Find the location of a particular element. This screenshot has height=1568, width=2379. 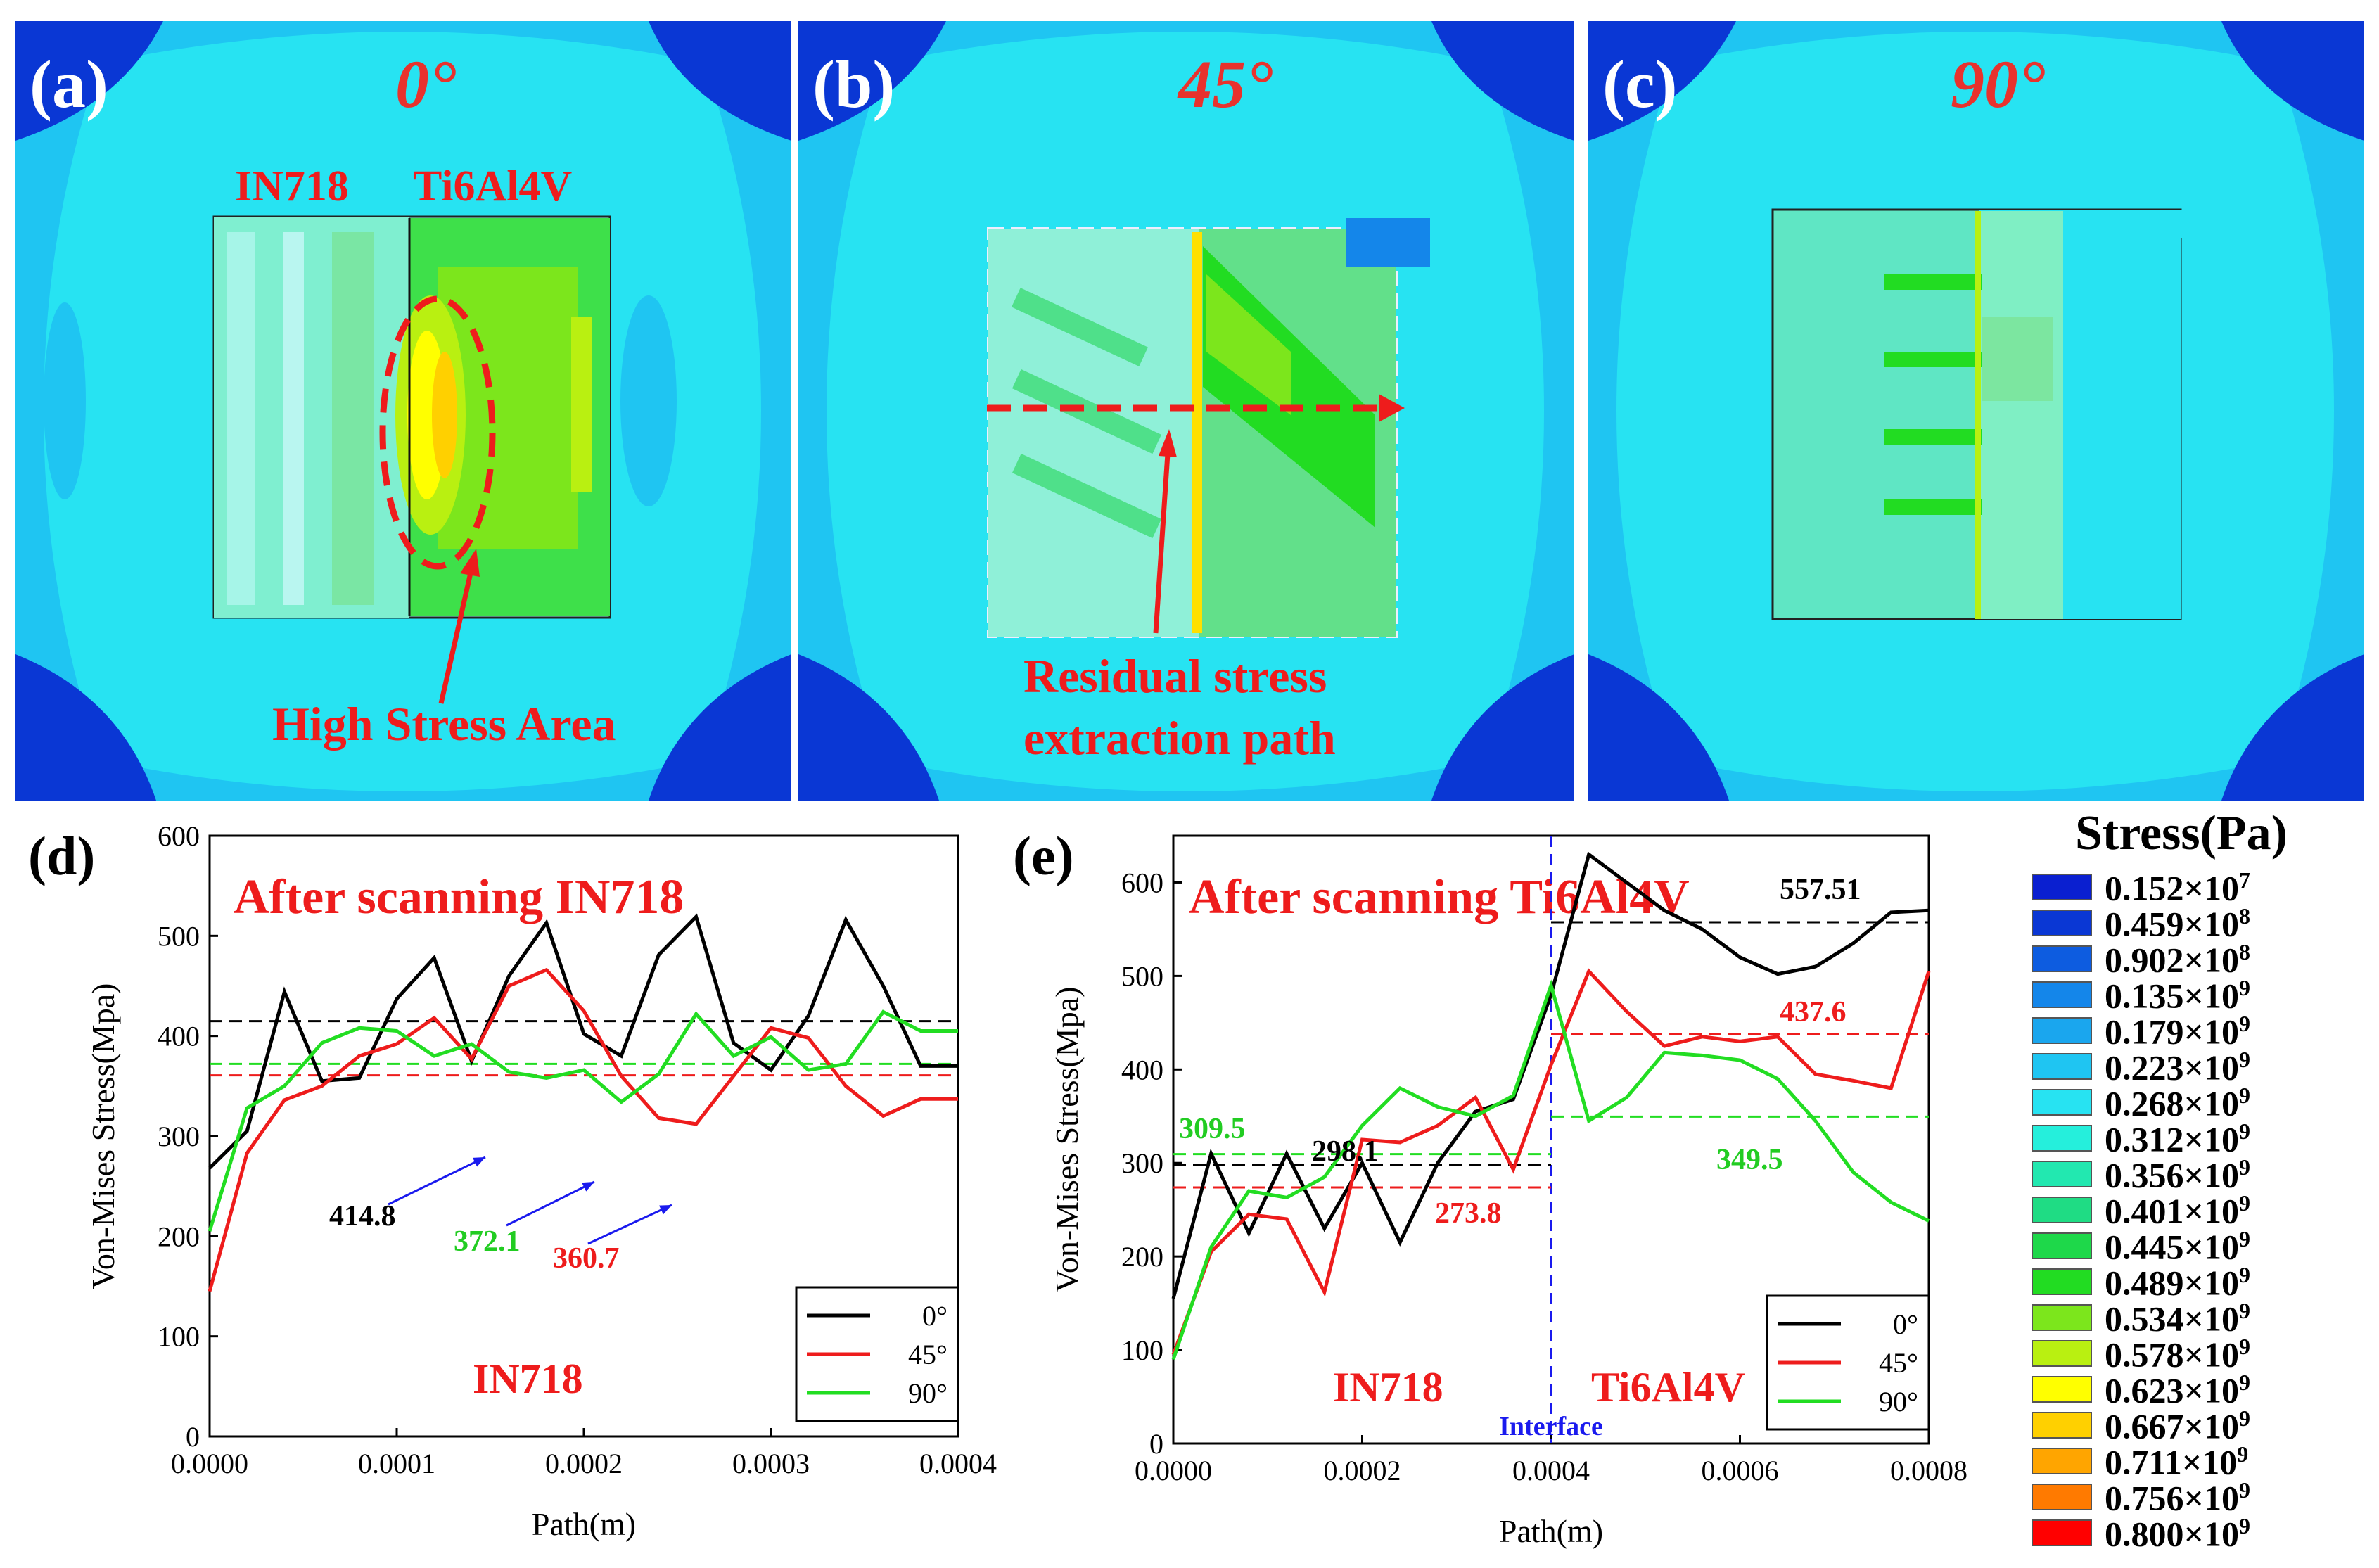

legend-value-mantissa: 0.445×10 is located at coordinates (2172, 1247).